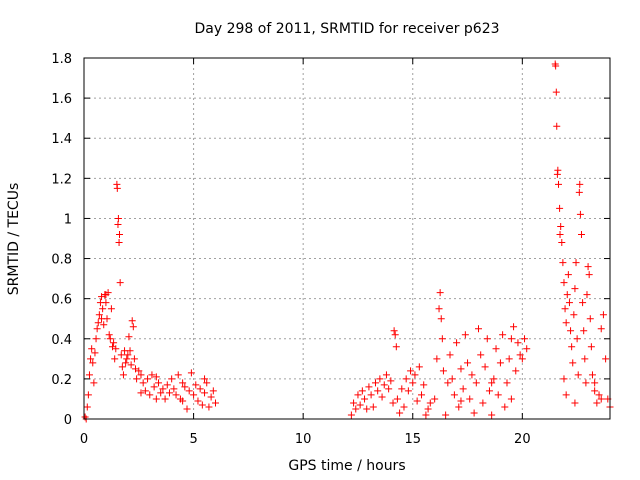 This screenshot has width=640, height=480. Describe the element at coordinates (61, 340) in the screenshot. I see `y-tick-label: 0.4` at that location.